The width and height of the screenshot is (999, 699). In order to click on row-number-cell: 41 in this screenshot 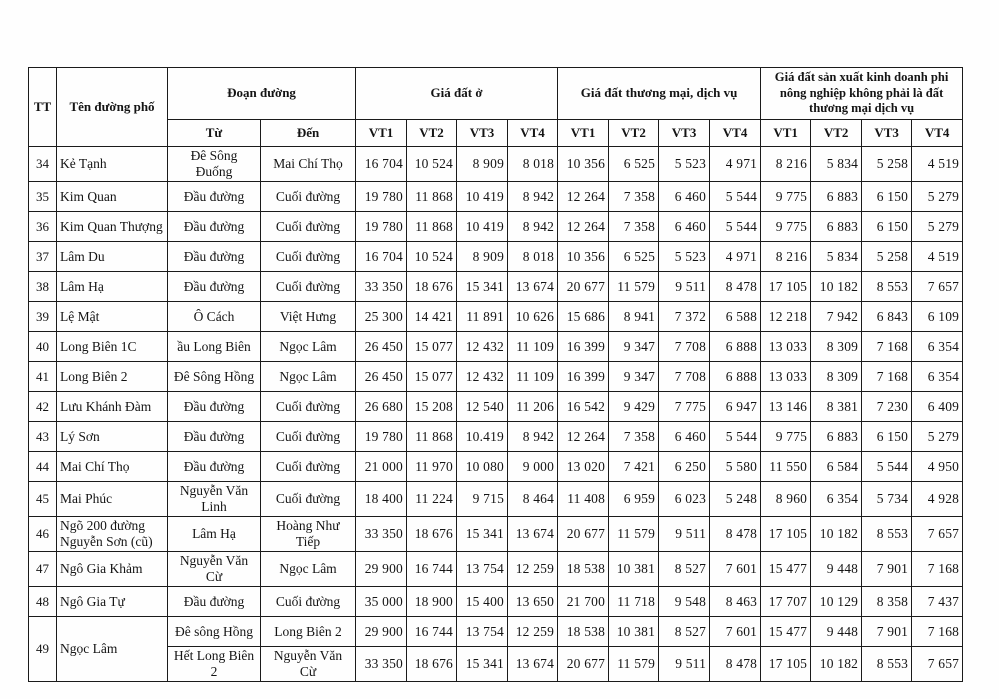, I will do `click(42, 376)`.